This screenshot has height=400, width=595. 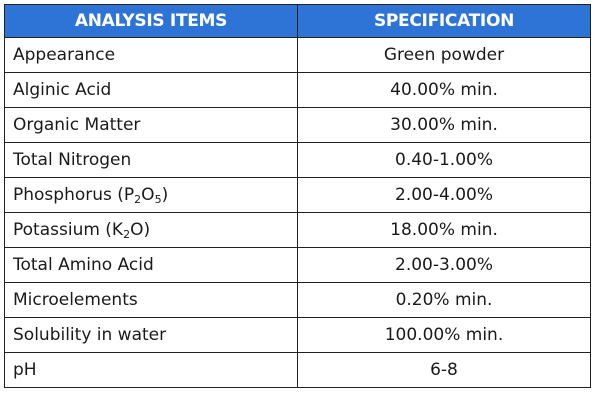 What do you see at coordinates (127, 234) in the screenshot?
I see `potassium-sub-1: 2` at bounding box center [127, 234].